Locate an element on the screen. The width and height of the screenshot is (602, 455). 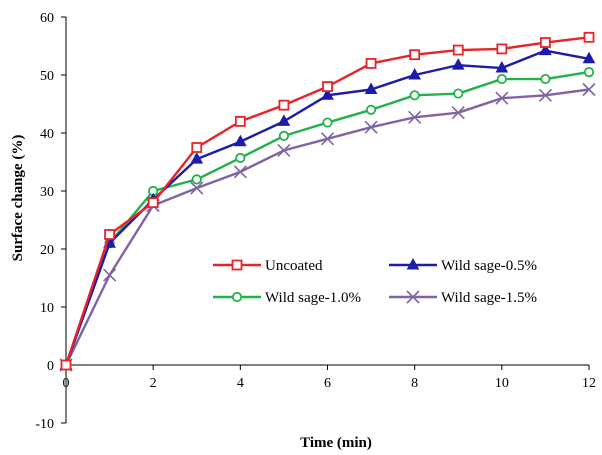
legend-label: Wild sage-0.5% is located at coordinates (489, 266).